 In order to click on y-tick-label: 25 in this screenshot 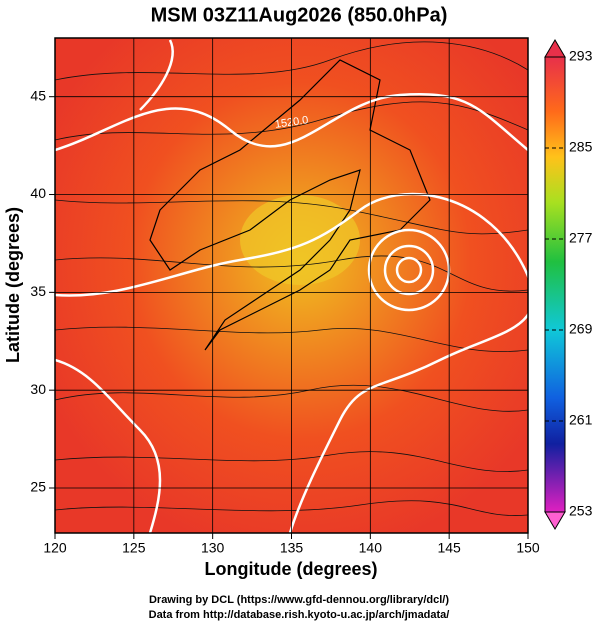, I will do `click(38, 487)`.